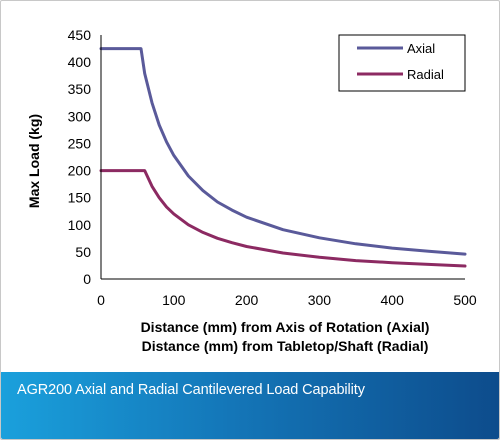  What do you see at coordinates (80, 35) in the screenshot?
I see `y-tick-label: 450` at bounding box center [80, 35].